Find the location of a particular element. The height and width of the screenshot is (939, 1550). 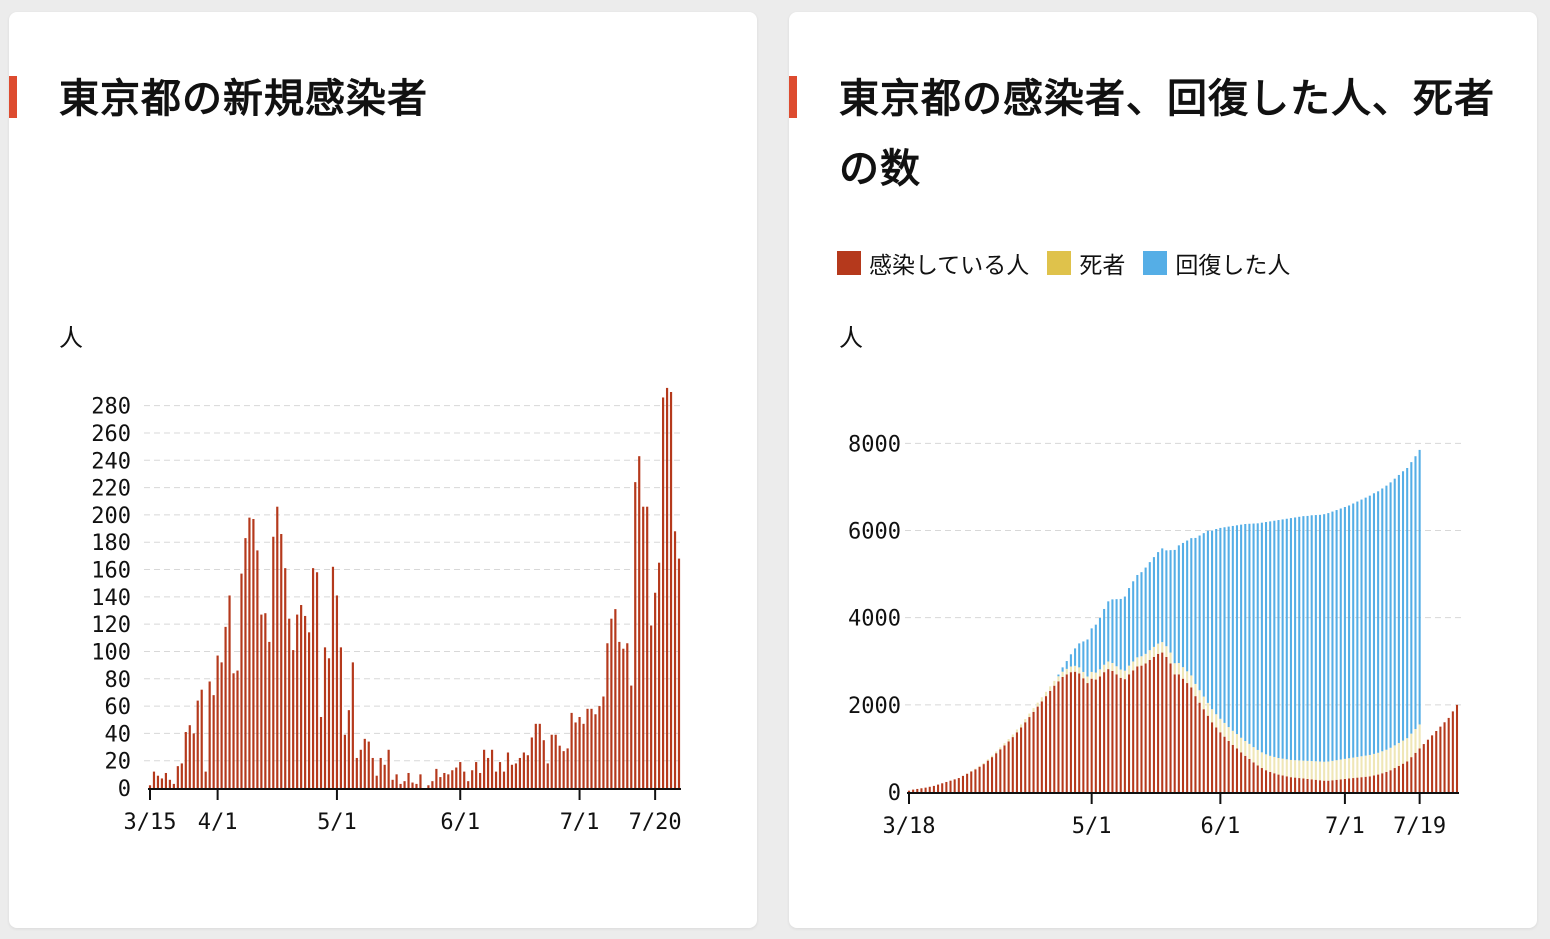

x-tick-label: 5/1 is located at coordinates (1092, 826).